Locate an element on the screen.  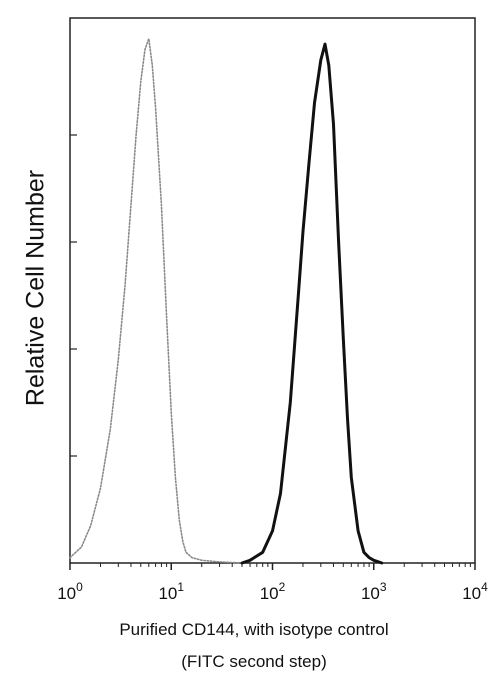
y-axis-ticks is located at coordinates (73, 295).